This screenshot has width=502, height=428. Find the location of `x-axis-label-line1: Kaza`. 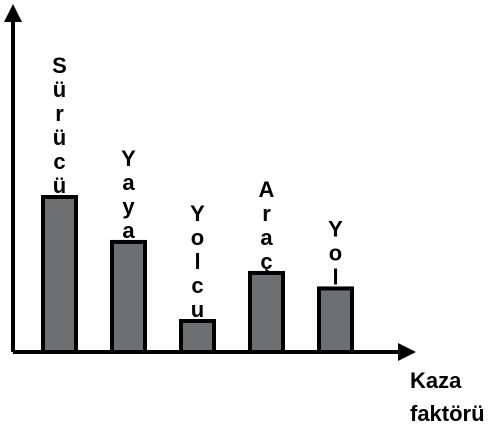

x-axis-label-line1: Kaza is located at coordinates (436, 380).